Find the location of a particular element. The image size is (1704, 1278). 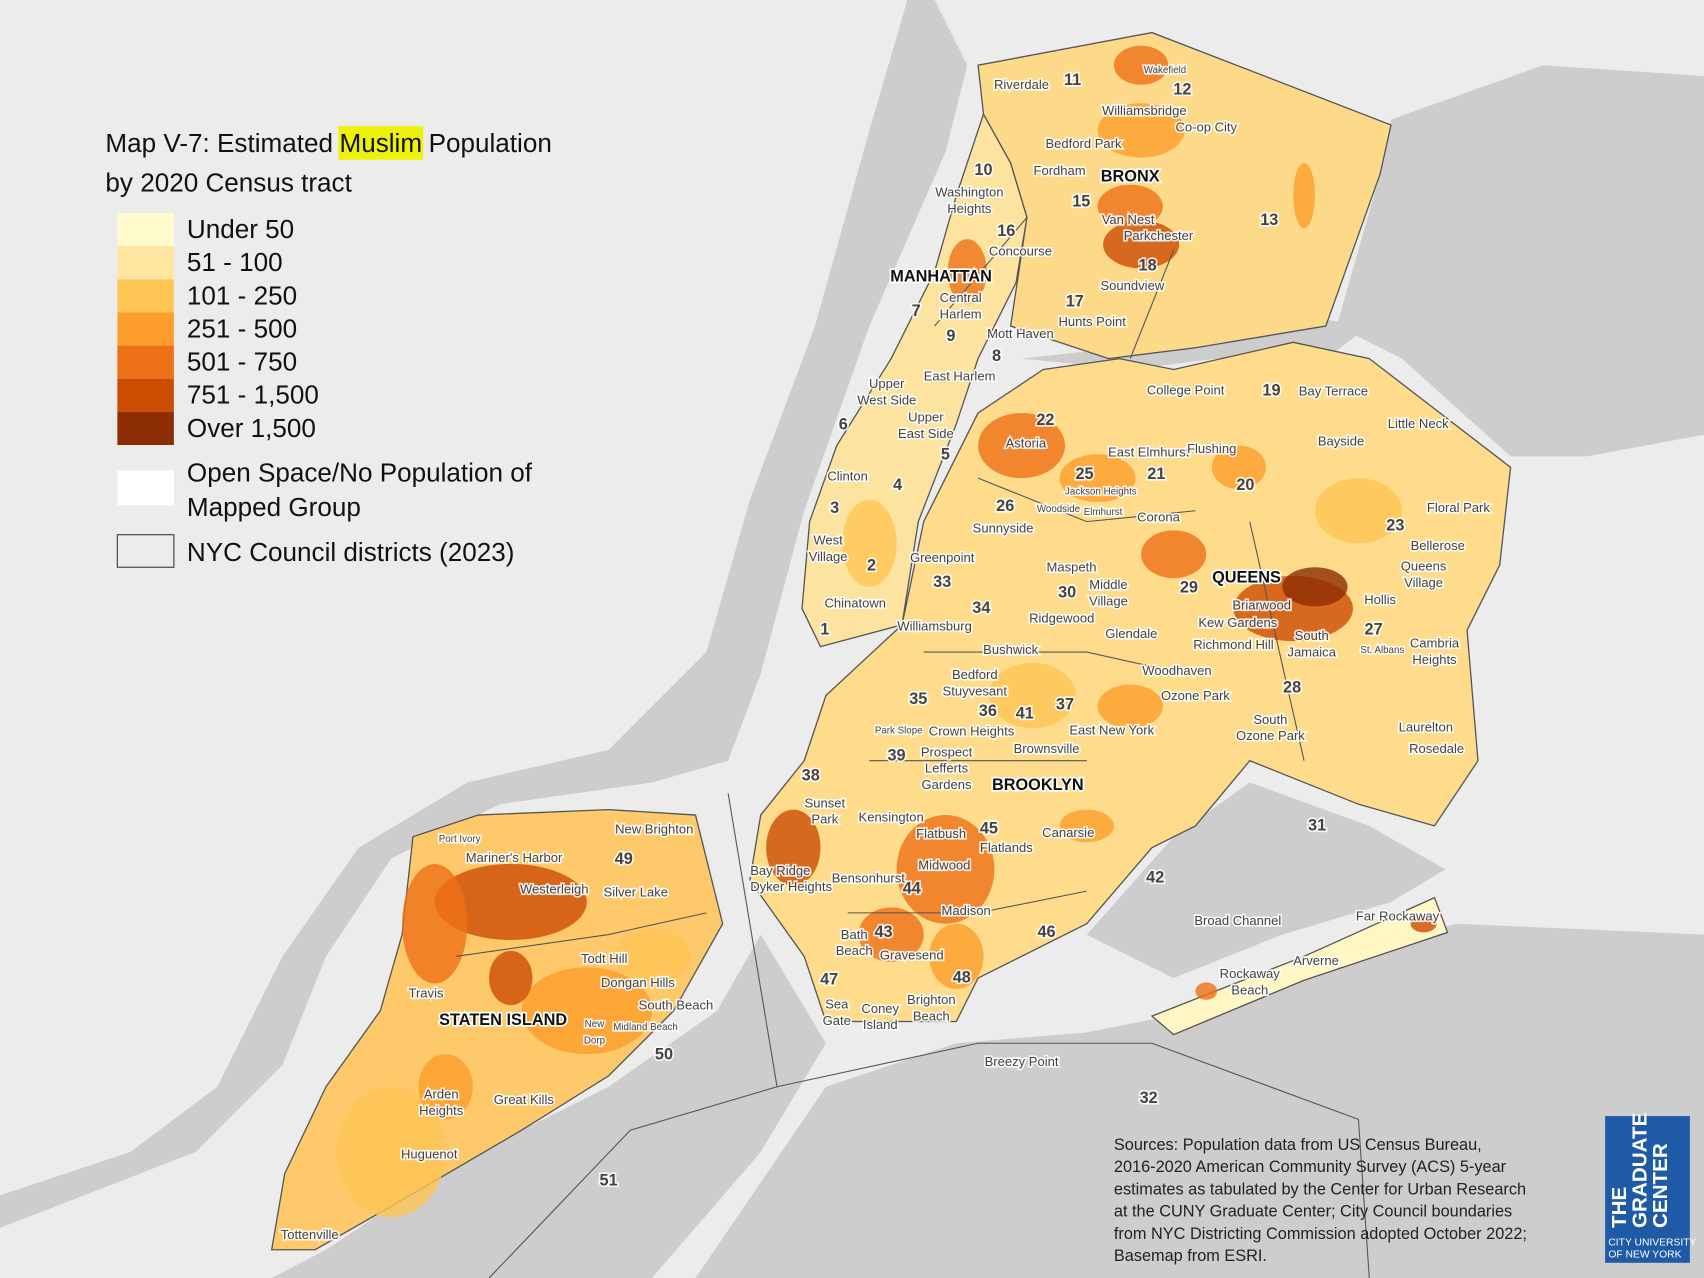

place-label: New is located at coordinates (595, 1024).